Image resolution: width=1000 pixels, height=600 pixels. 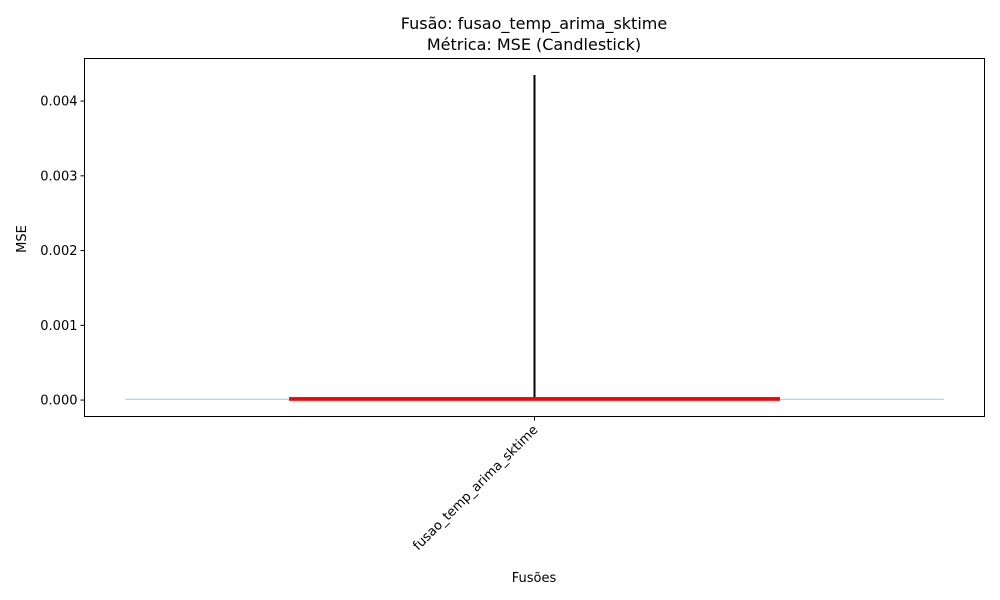 I want to click on y-tick-label: 0.000, so click(x=58, y=401).